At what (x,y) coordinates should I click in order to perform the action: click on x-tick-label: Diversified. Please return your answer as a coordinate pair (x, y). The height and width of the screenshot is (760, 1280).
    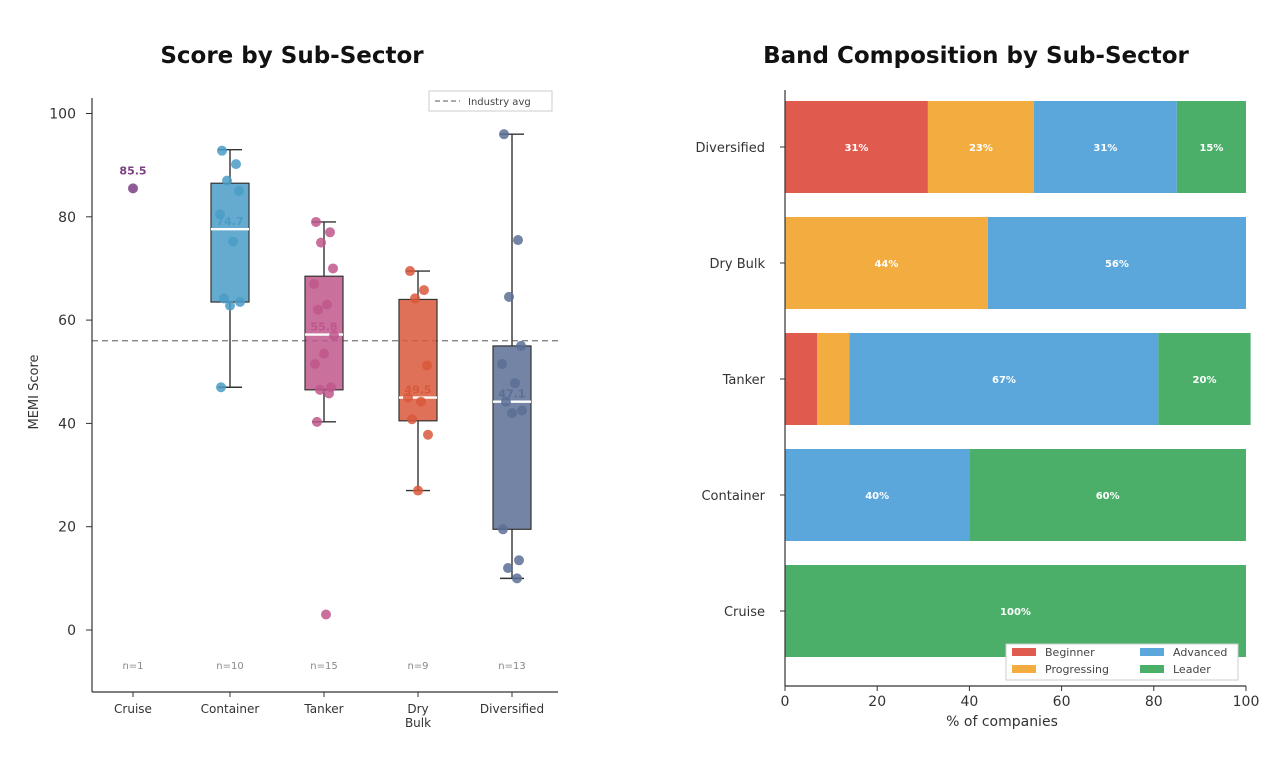
    Looking at the image, I should click on (512, 709).